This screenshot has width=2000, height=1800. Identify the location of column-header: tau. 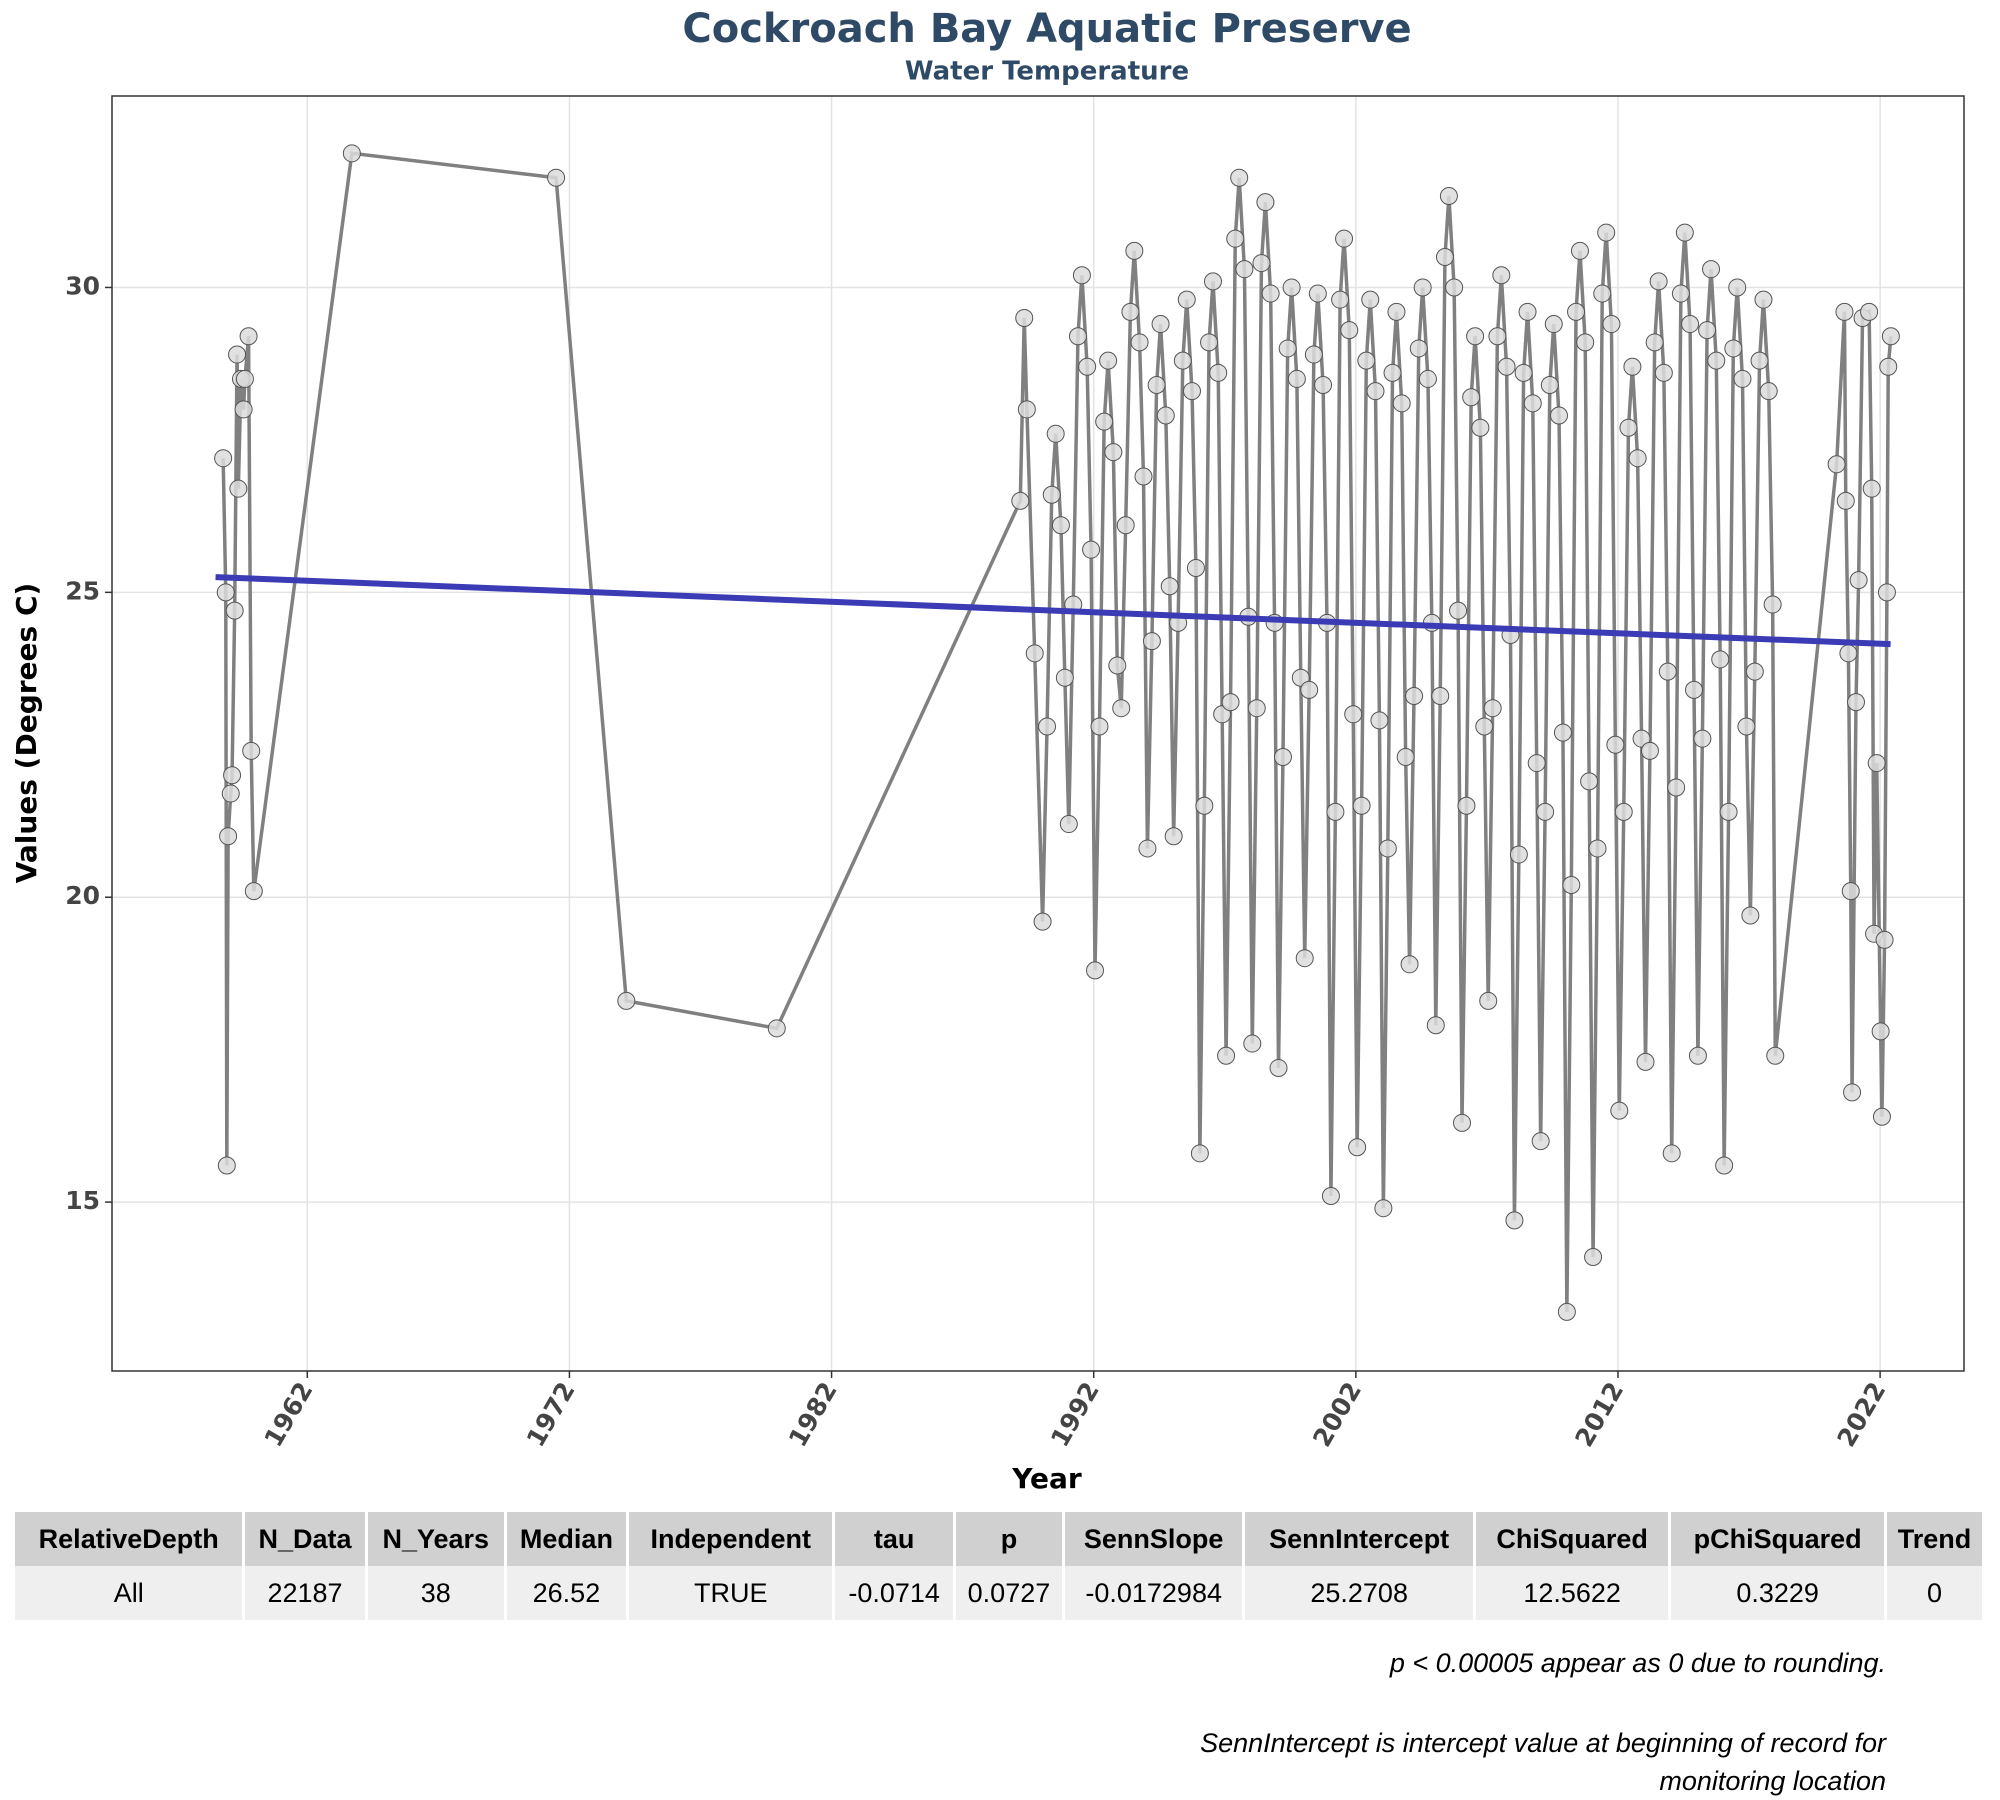
(894, 1539).